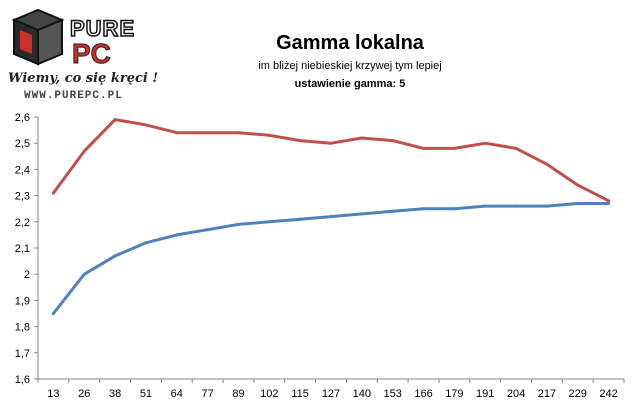 The image size is (640, 411). Describe the element at coordinates (27, 275) in the screenshot. I see `y-tick-label: 2` at that location.